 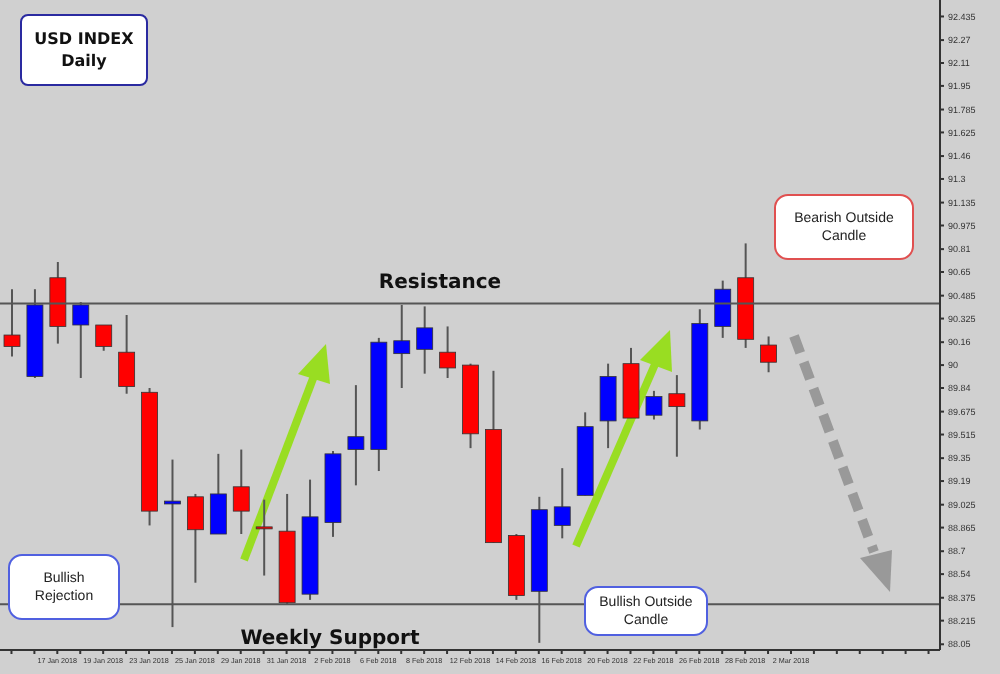 What do you see at coordinates (84, 50) in the screenshot?
I see `title-box: USD INDEX Daily` at bounding box center [84, 50].